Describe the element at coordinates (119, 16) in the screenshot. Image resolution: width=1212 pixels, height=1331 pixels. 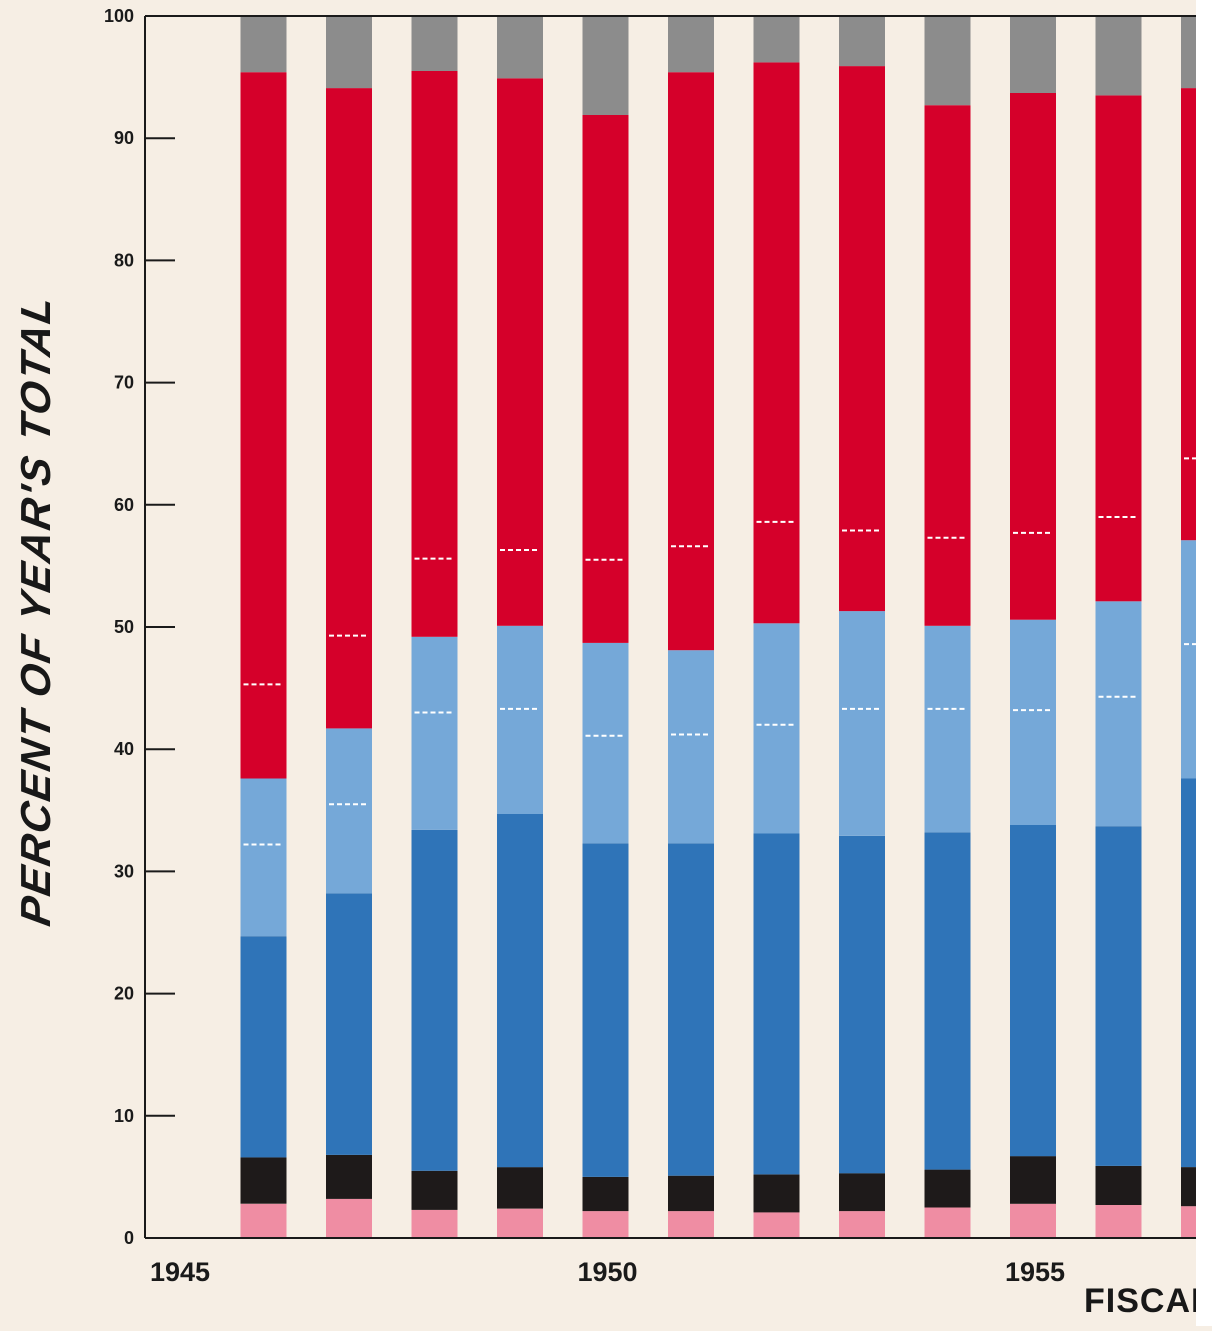
I see `y-tick-label-100: 100` at that location.